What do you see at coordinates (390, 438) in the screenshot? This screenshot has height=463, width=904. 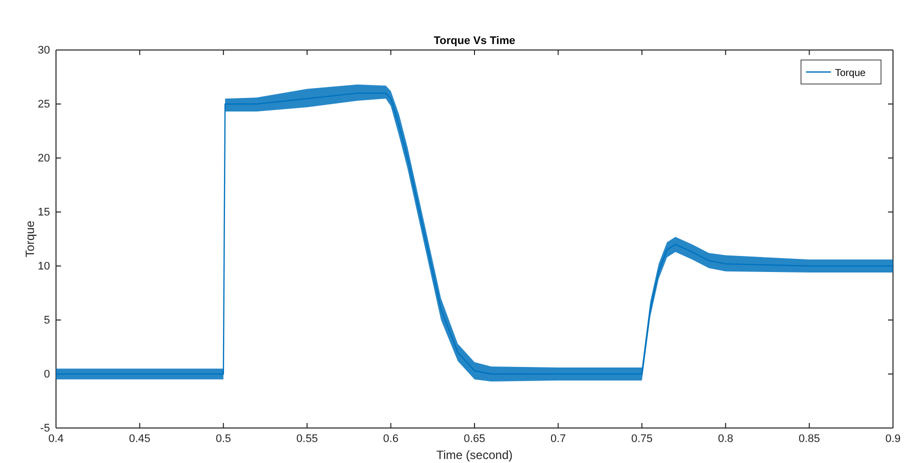 I see `x-tick-label: 0.6` at bounding box center [390, 438].